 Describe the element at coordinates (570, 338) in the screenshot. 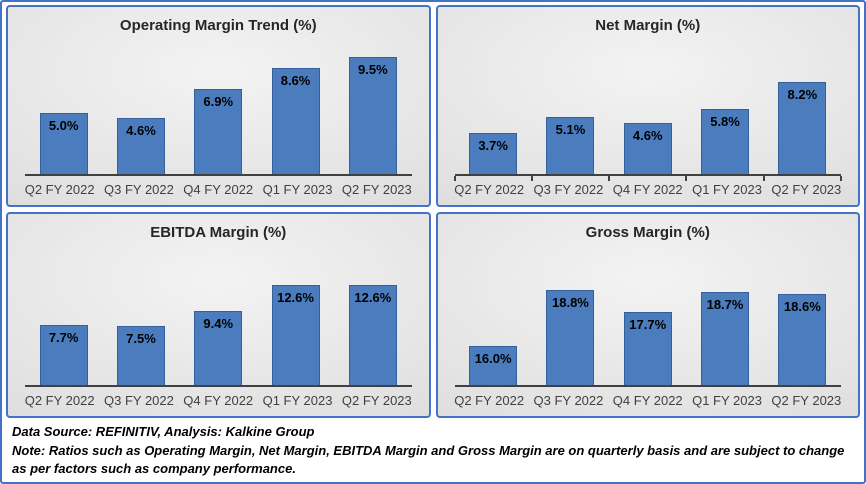

I see `bar: 18.8%` at that location.